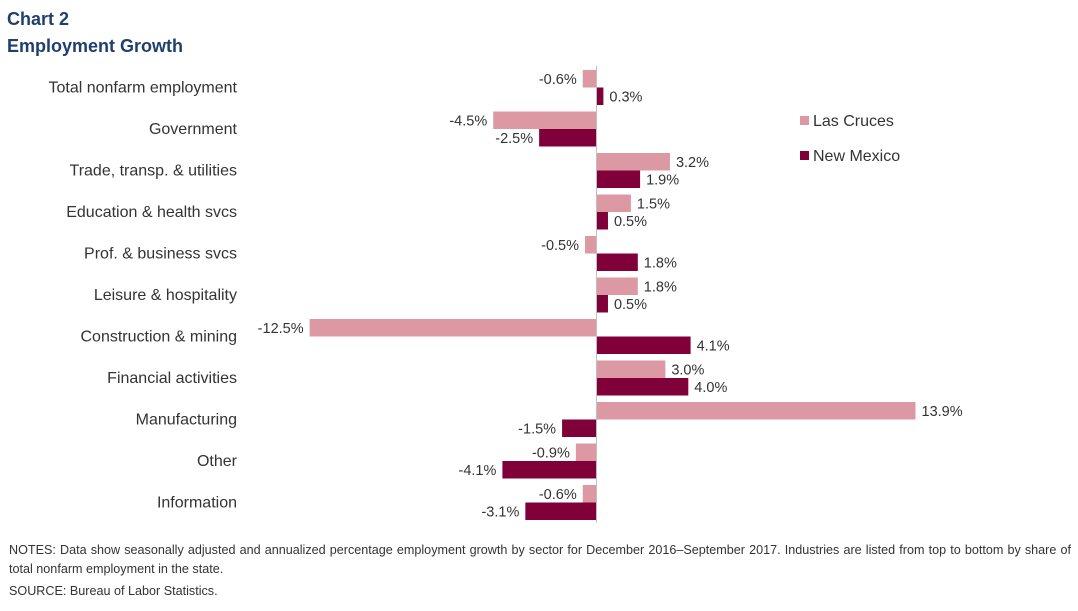  What do you see at coordinates (687, 370) in the screenshot?
I see `data-label-las-cruces: 3.0%` at bounding box center [687, 370].